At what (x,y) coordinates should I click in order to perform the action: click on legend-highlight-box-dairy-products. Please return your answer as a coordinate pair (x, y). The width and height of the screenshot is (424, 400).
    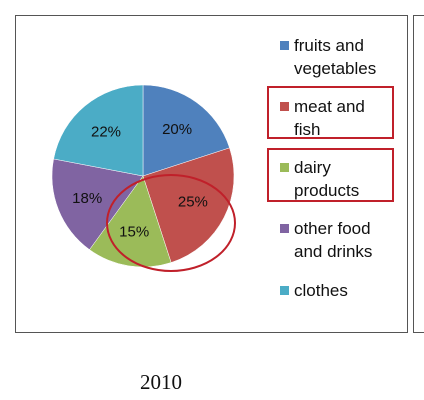
    Looking at the image, I should click on (330, 175).